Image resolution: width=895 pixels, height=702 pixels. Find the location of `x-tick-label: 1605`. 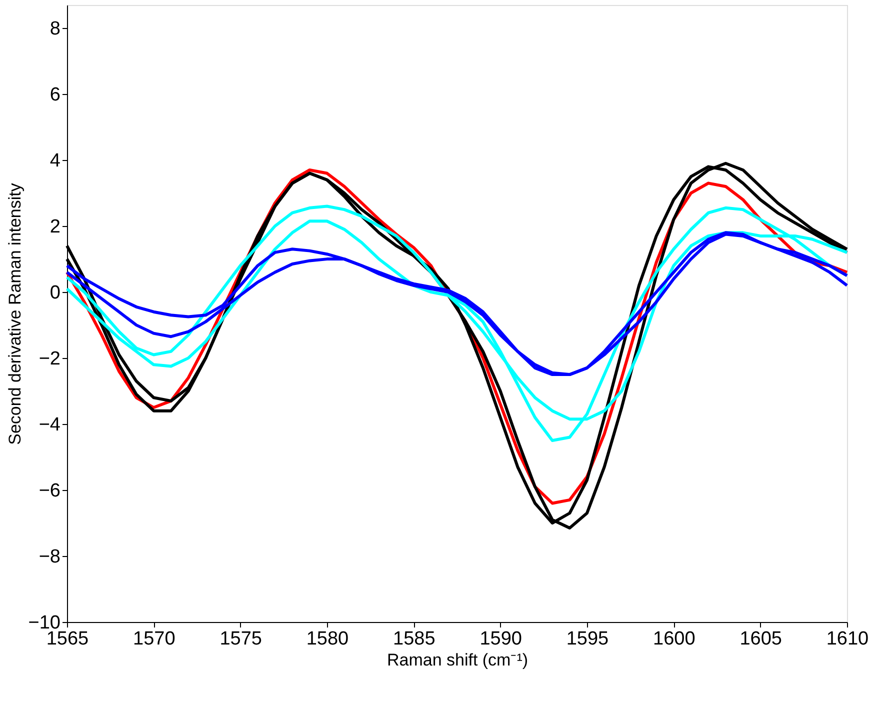

x-tick-label: 1605 is located at coordinates (761, 639).